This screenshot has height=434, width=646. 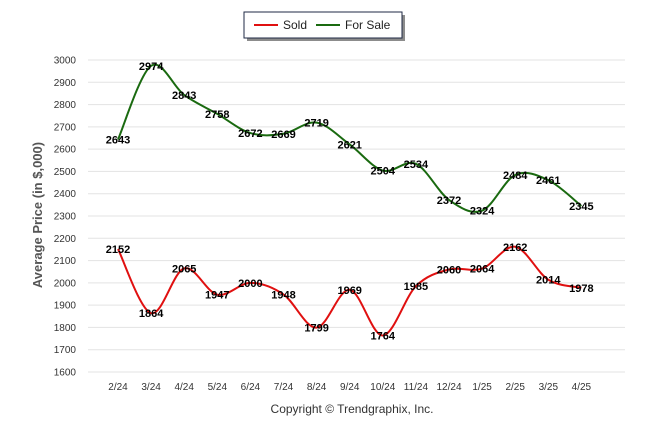 What do you see at coordinates (416, 287) in the screenshot?
I see `data-label-sold: 1985` at bounding box center [416, 287].